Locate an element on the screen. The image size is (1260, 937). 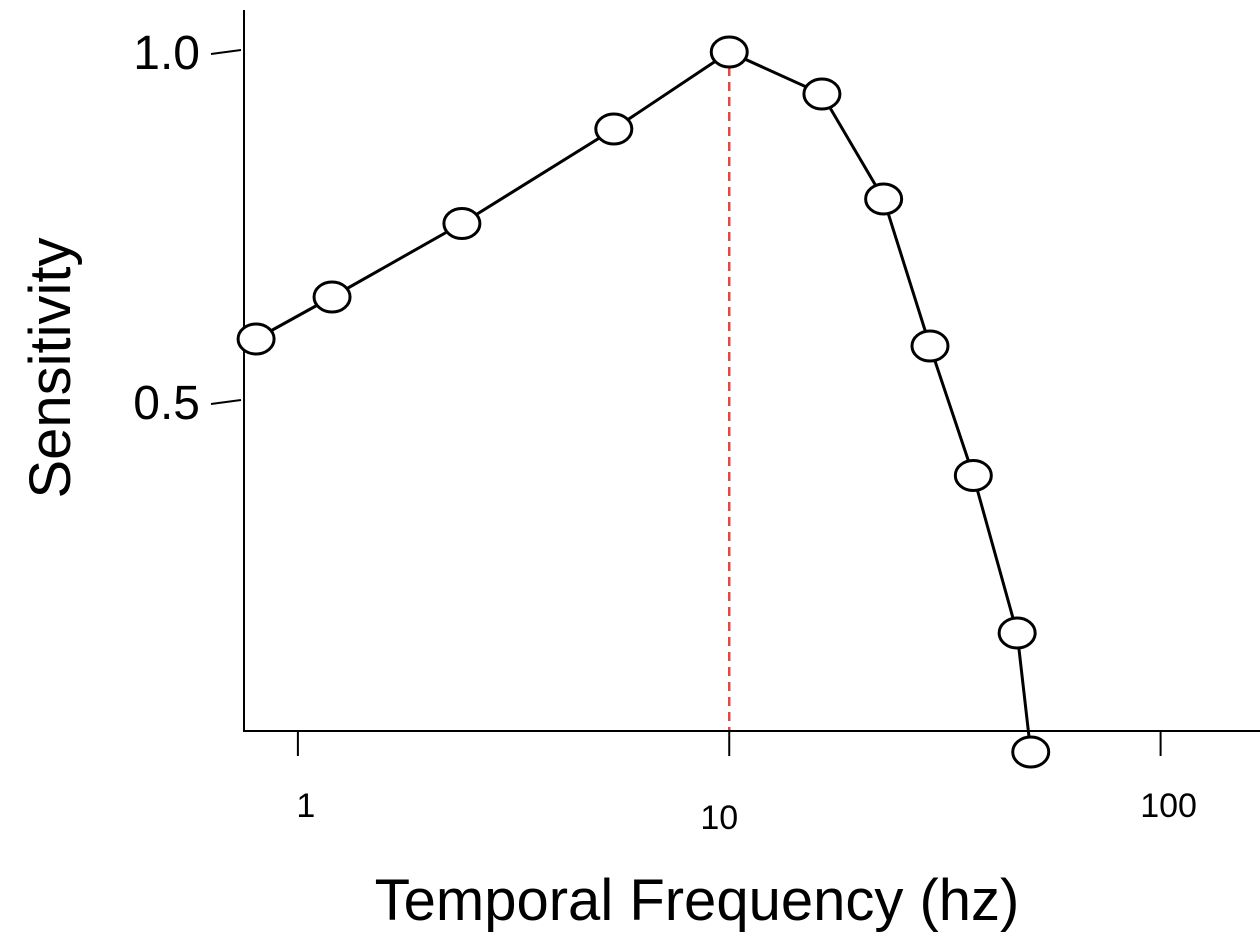
y-tick-label: 1.0 is located at coordinates (166, 53).